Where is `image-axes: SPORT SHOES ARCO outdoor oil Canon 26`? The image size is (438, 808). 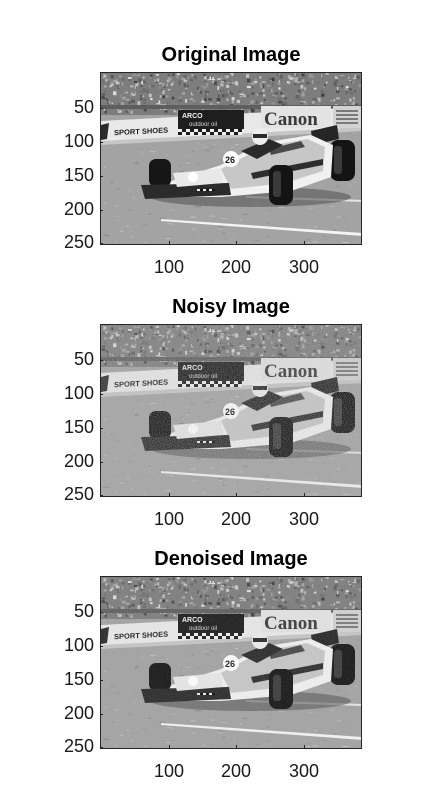 image-axes: SPORT SHOES ARCO outdoor oil Canon 26 is located at coordinates (231, 158).